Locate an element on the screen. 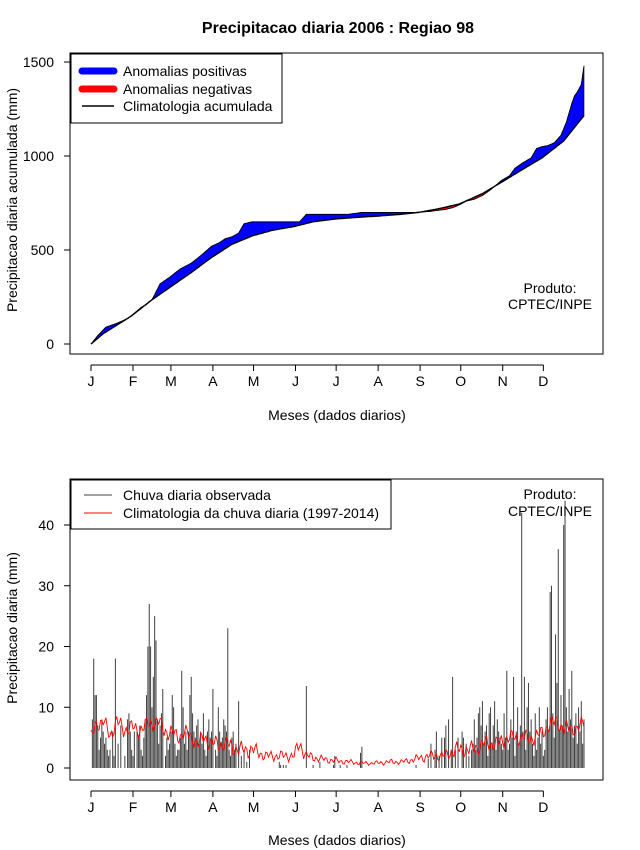 This screenshot has height=850, width=640. top-y-axis-label: Precipitacao diaria acumulada (mm) is located at coordinates (12, 200).